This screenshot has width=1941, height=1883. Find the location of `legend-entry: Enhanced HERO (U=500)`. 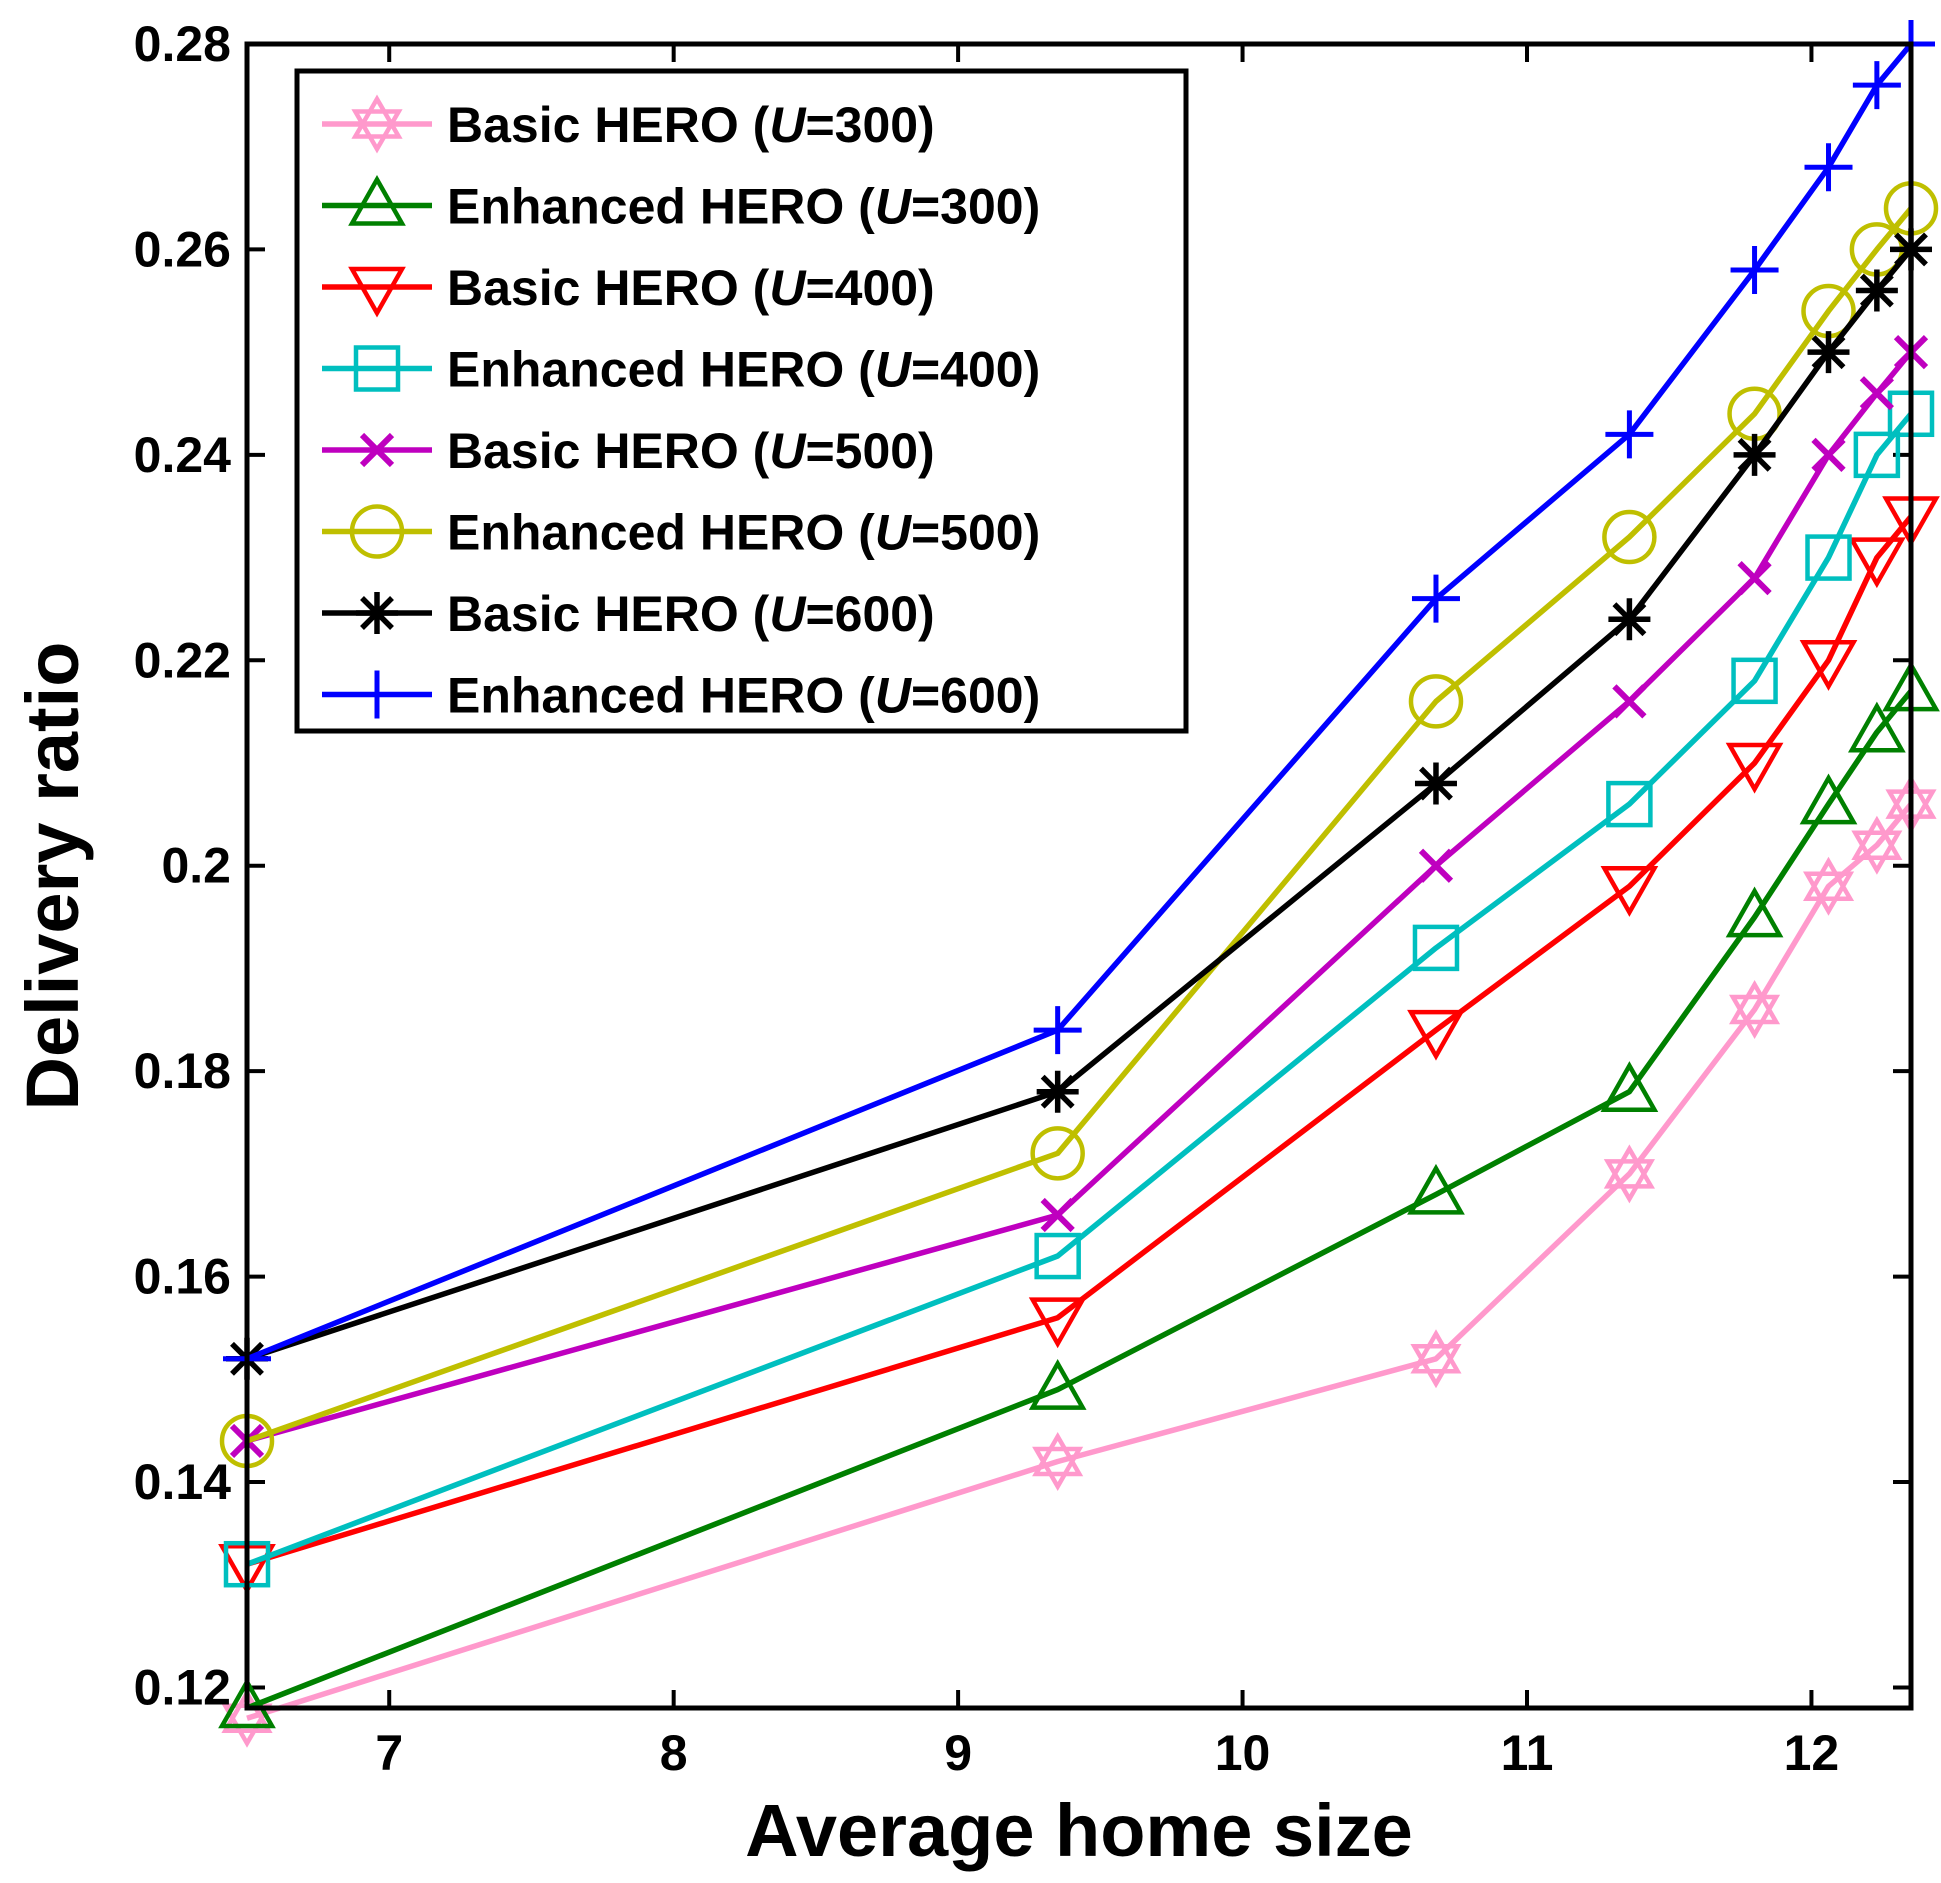

legend-entry: Enhanced HERO (U=500) is located at coordinates (681, 532).